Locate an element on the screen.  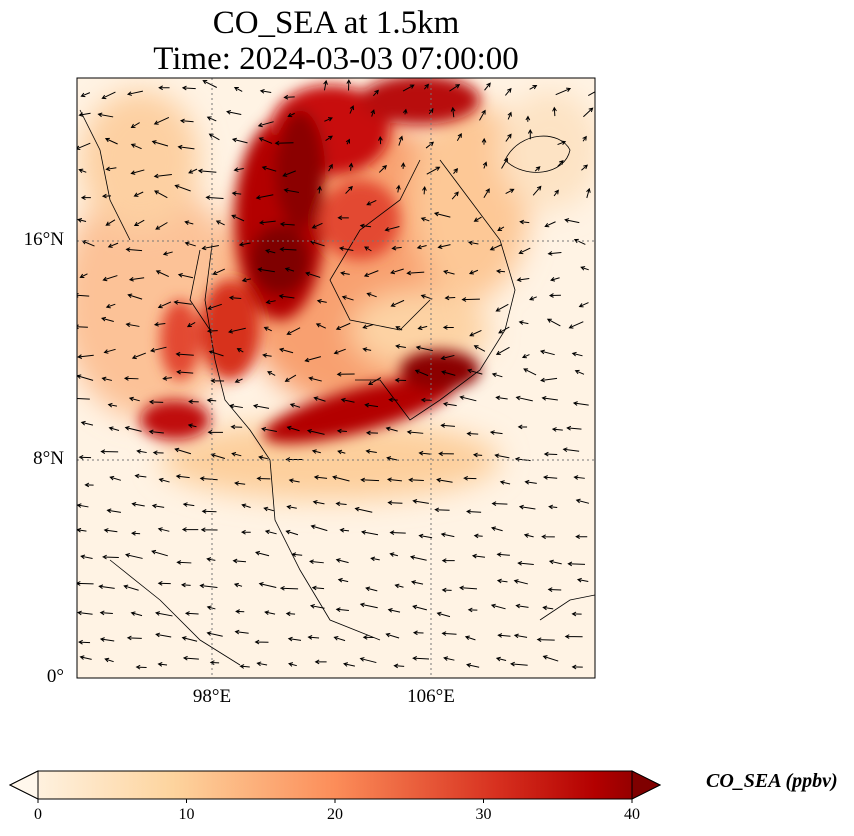
colorbar-min-extend is located at coordinates (23, 785).